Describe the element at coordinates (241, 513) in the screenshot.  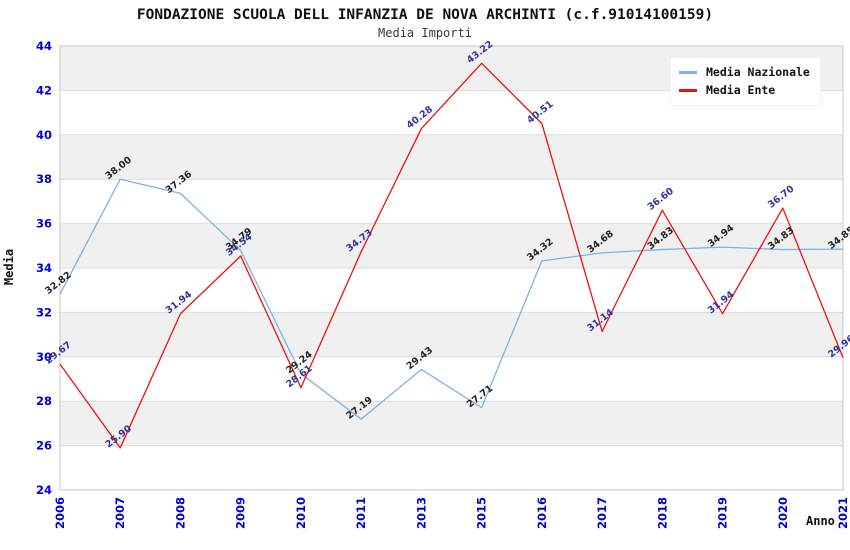
I see `x-tick-label: 2009` at that location.